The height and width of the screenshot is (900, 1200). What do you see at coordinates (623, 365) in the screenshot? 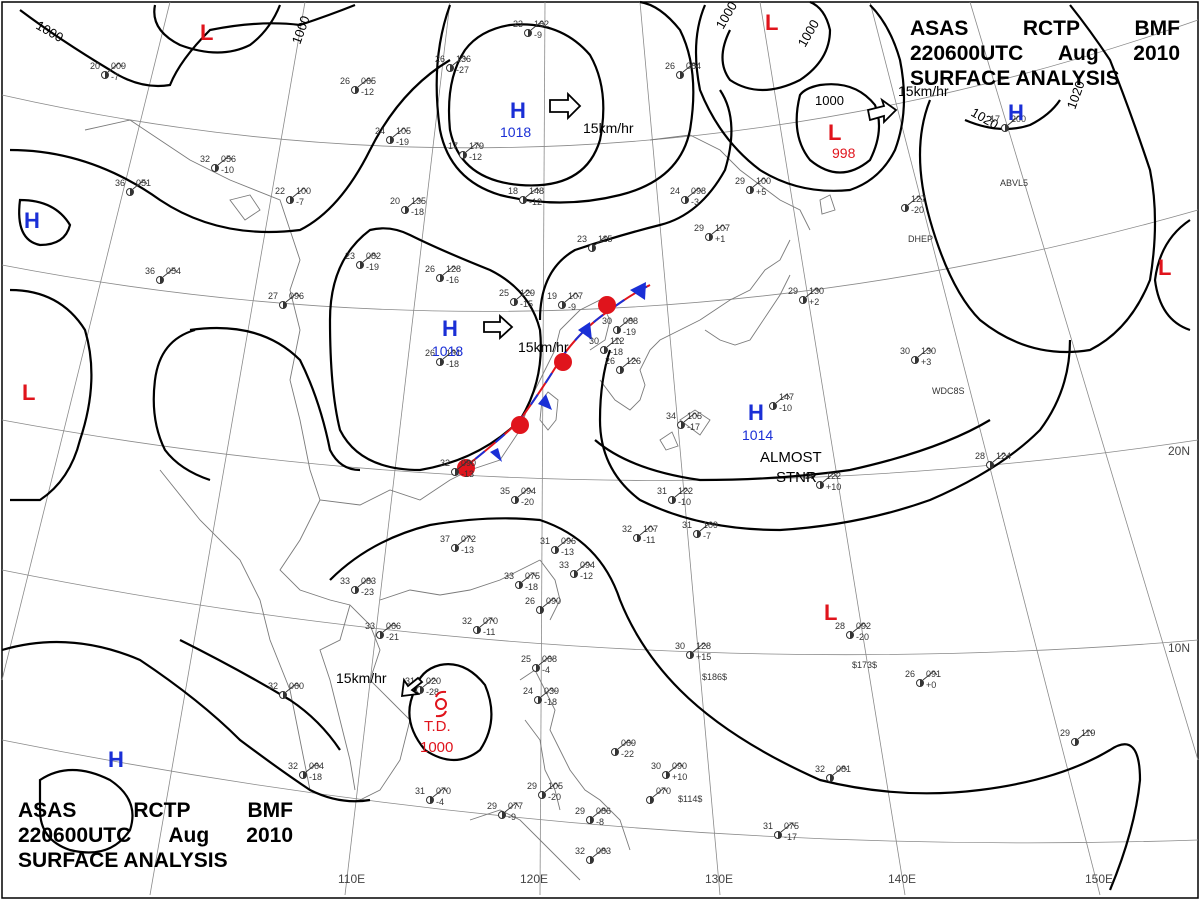
I see `station-plot: 26 126` at bounding box center [623, 365].